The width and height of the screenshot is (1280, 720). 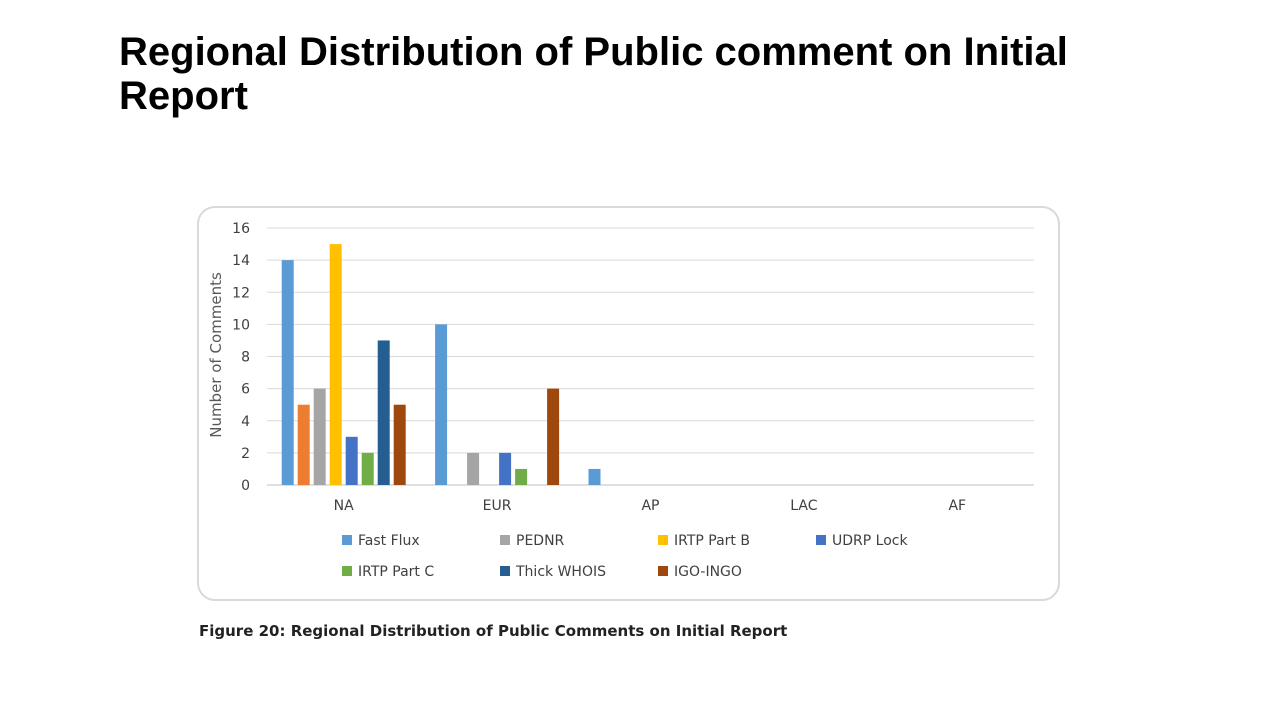 What do you see at coordinates (245, 454) in the screenshot?
I see `y-tick-label: 2` at bounding box center [245, 454].